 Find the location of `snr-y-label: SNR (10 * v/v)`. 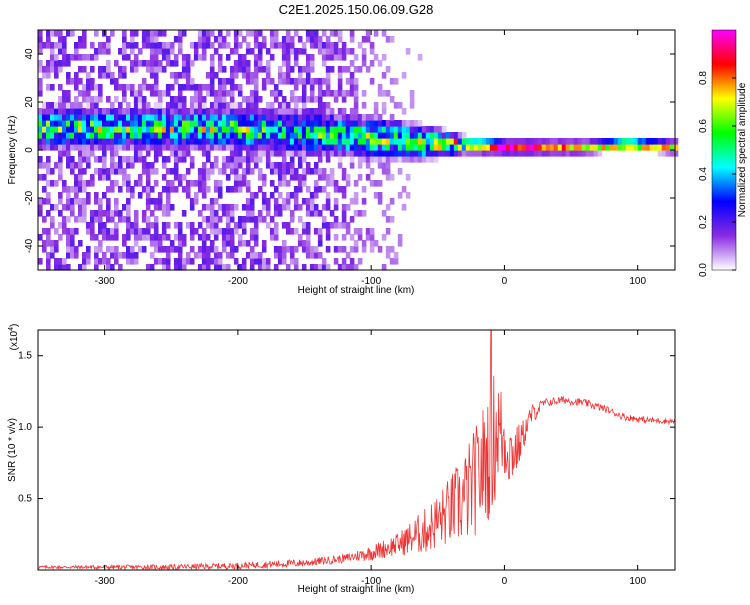

snr-y-label: SNR (10 * v/v) is located at coordinates (12, 450).